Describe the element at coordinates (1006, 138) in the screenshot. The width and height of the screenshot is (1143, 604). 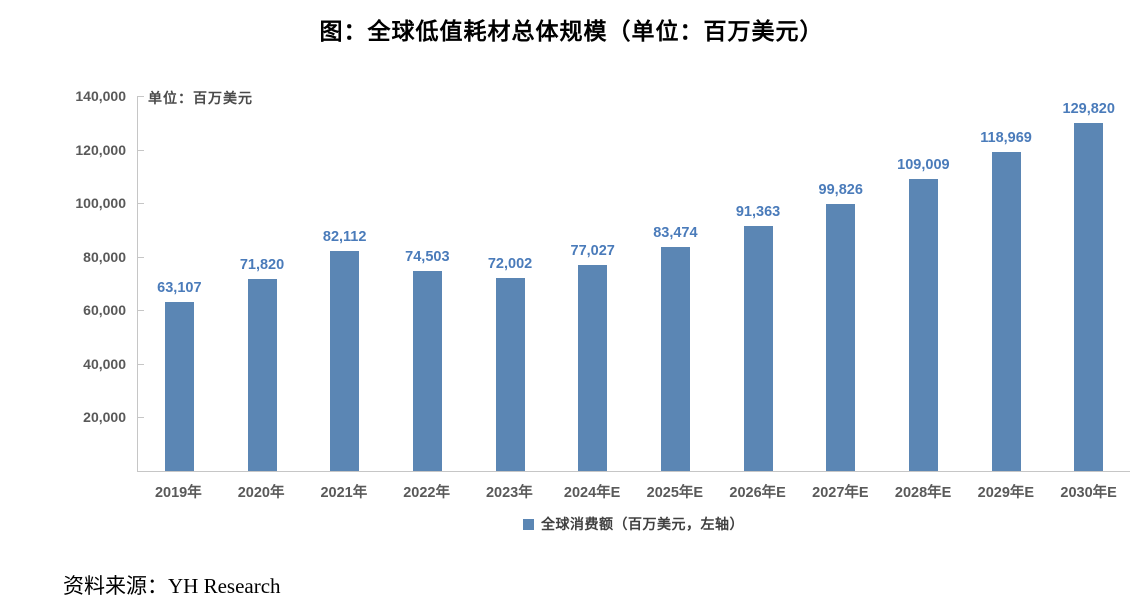
I see `bar-value-label: 118,969` at that location.